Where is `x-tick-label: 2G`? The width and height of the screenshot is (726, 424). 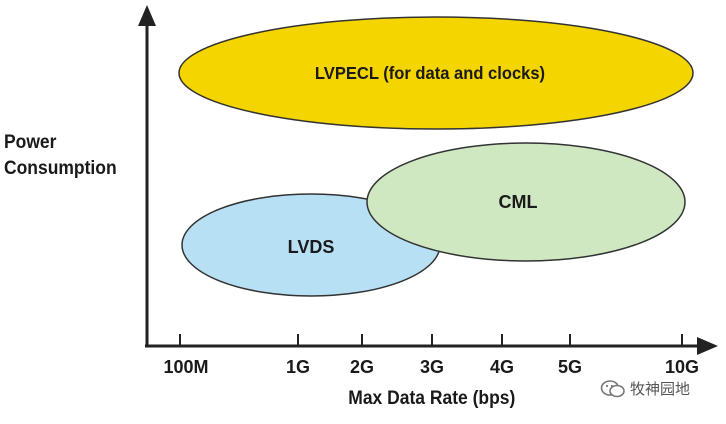 x-tick-label: 2G is located at coordinates (362, 367).